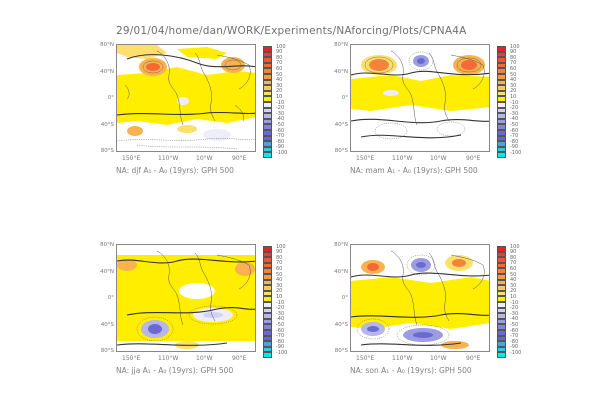 This screenshot has height=416, width=589. I want to click on panel-caption: NA: mam A₁ - A₀ (19yrs): GPH 500, so click(414, 170).